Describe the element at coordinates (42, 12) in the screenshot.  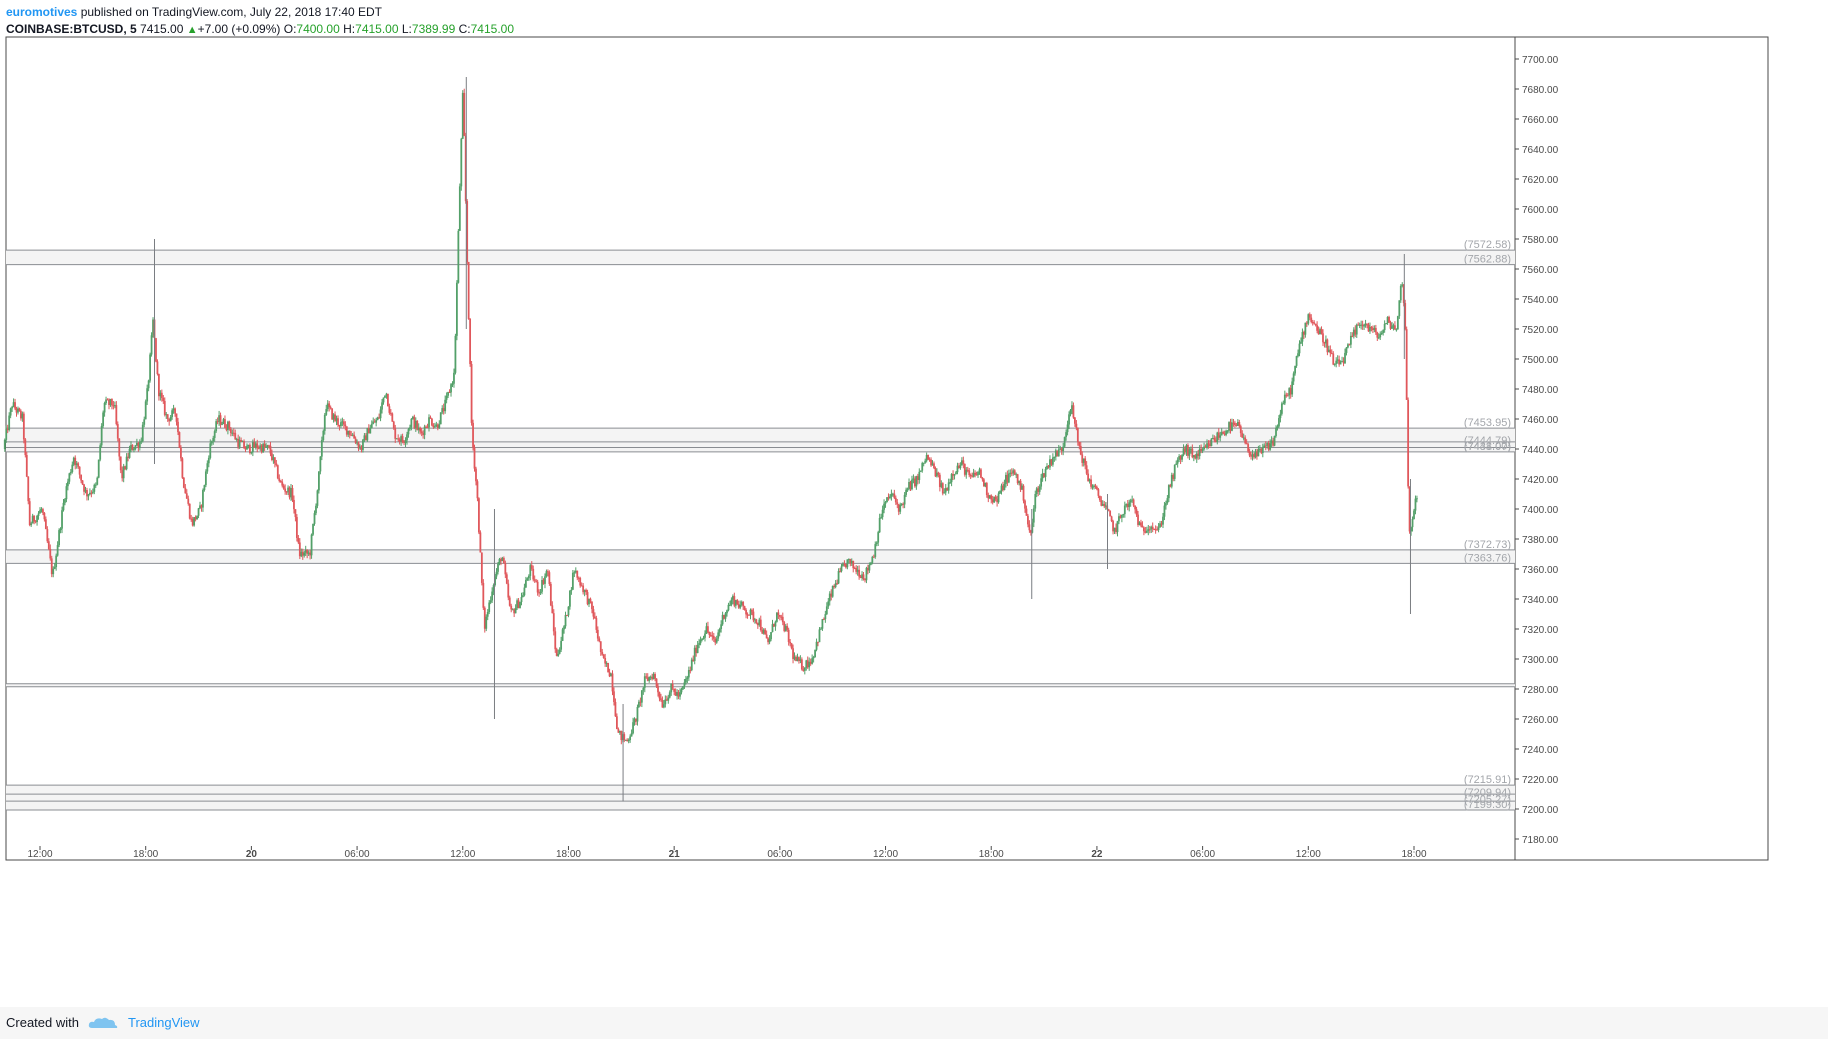
I see `author-link: euromotives` at that location.